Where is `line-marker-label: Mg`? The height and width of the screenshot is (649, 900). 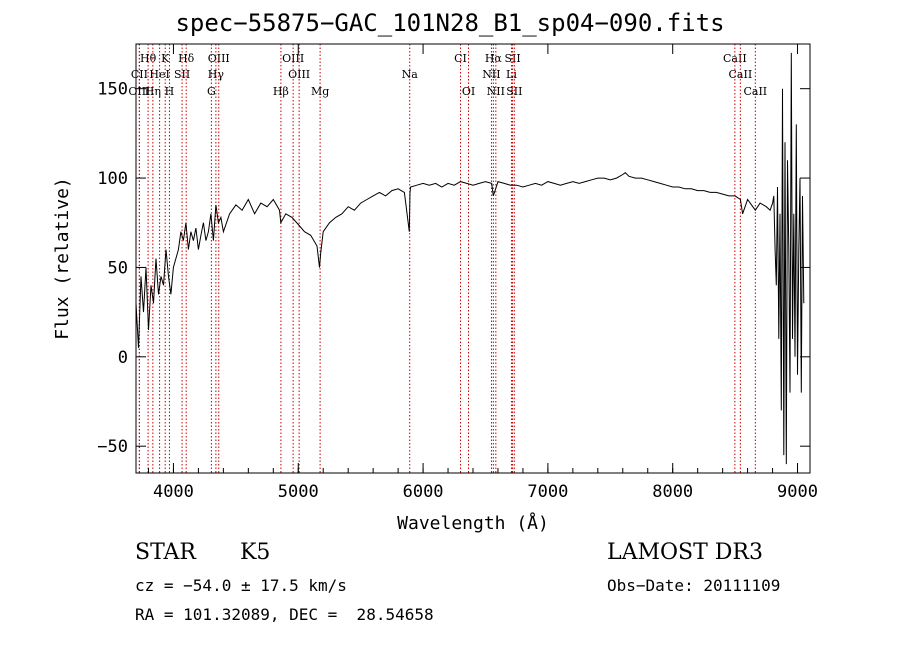 line-marker-label: Mg is located at coordinates (320, 91).